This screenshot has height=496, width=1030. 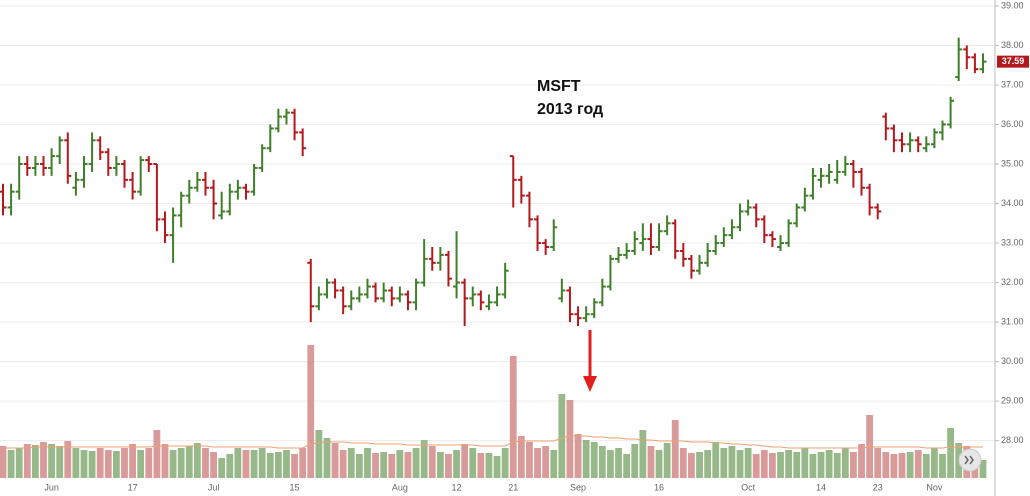 I want to click on scroll-button, so click(x=970, y=460).